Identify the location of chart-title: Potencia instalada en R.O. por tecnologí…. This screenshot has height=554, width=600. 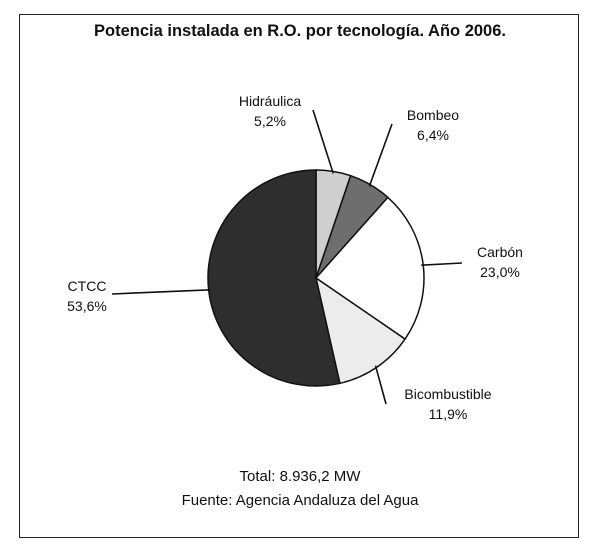
(300, 31).